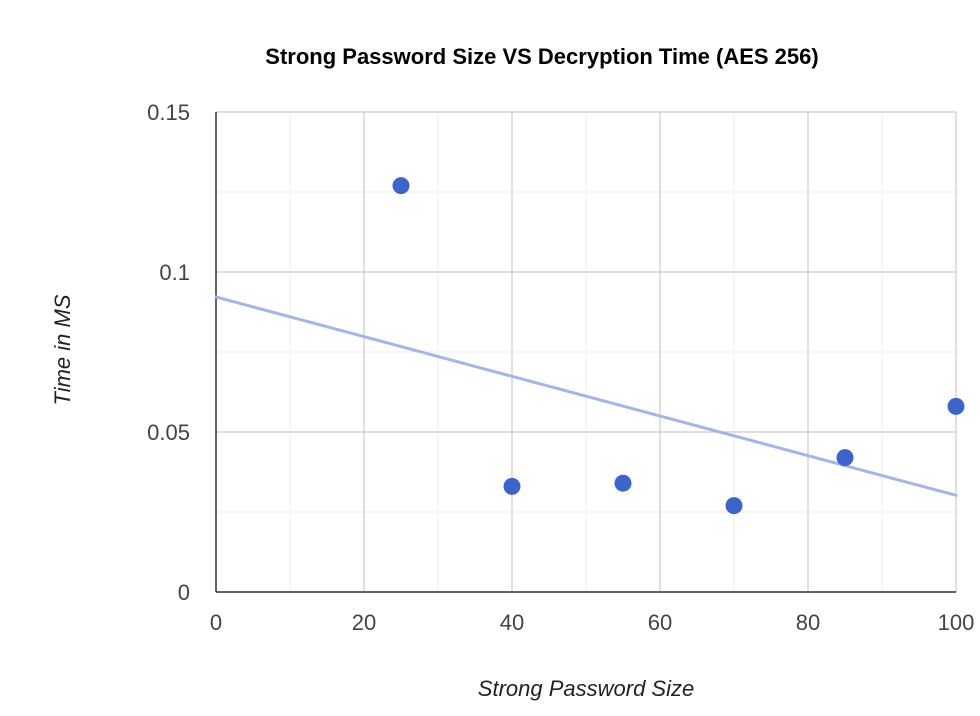 The height and width of the screenshot is (716, 980). What do you see at coordinates (174, 272) in the screenshot?
I see `y-tick-label: 0.1` at bounding box center [174, 272].